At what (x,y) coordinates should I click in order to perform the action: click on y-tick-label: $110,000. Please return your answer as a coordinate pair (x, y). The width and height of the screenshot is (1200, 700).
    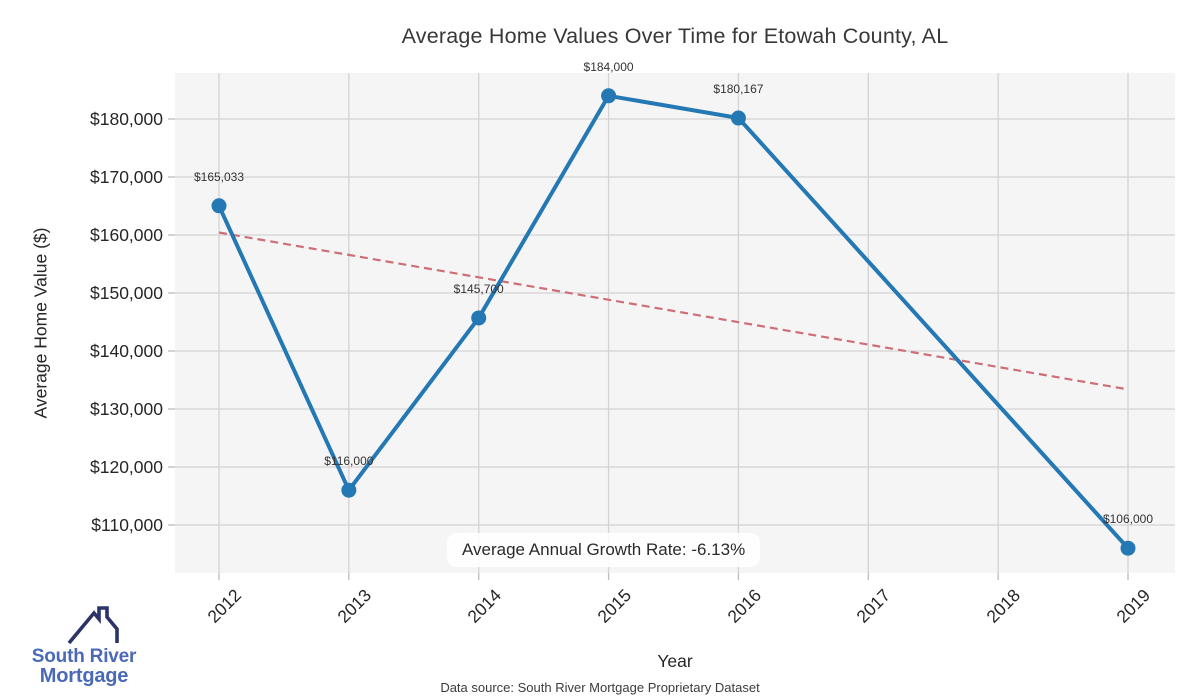
    Looking at the image, I should click on (127, 525).